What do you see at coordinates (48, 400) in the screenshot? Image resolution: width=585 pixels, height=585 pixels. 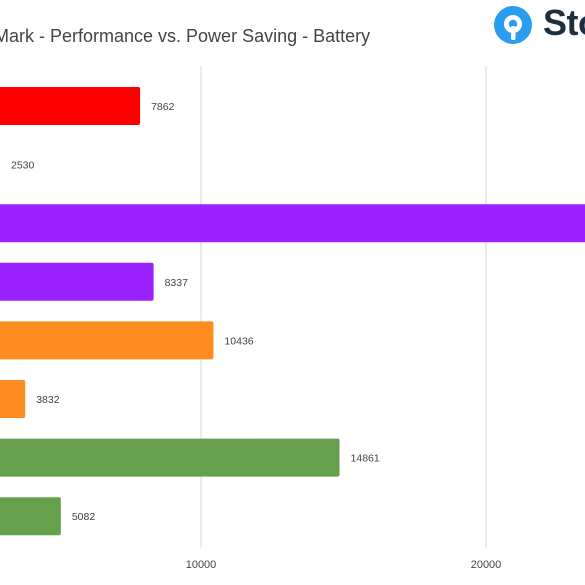 I see `data-label-6: 3832` at bounding box center [48, 400].